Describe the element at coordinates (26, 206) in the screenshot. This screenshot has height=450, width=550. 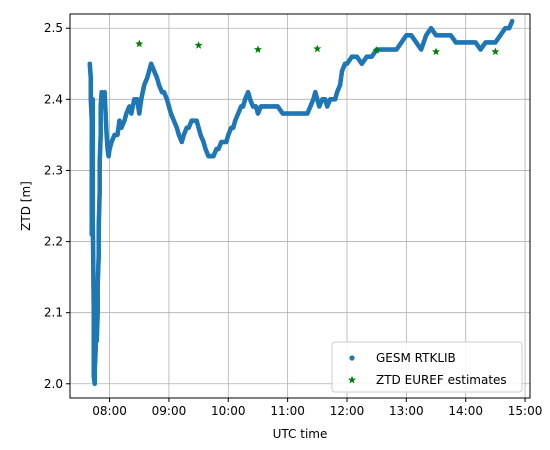
I see `y-axis-label: ZTD [m]` at that location.